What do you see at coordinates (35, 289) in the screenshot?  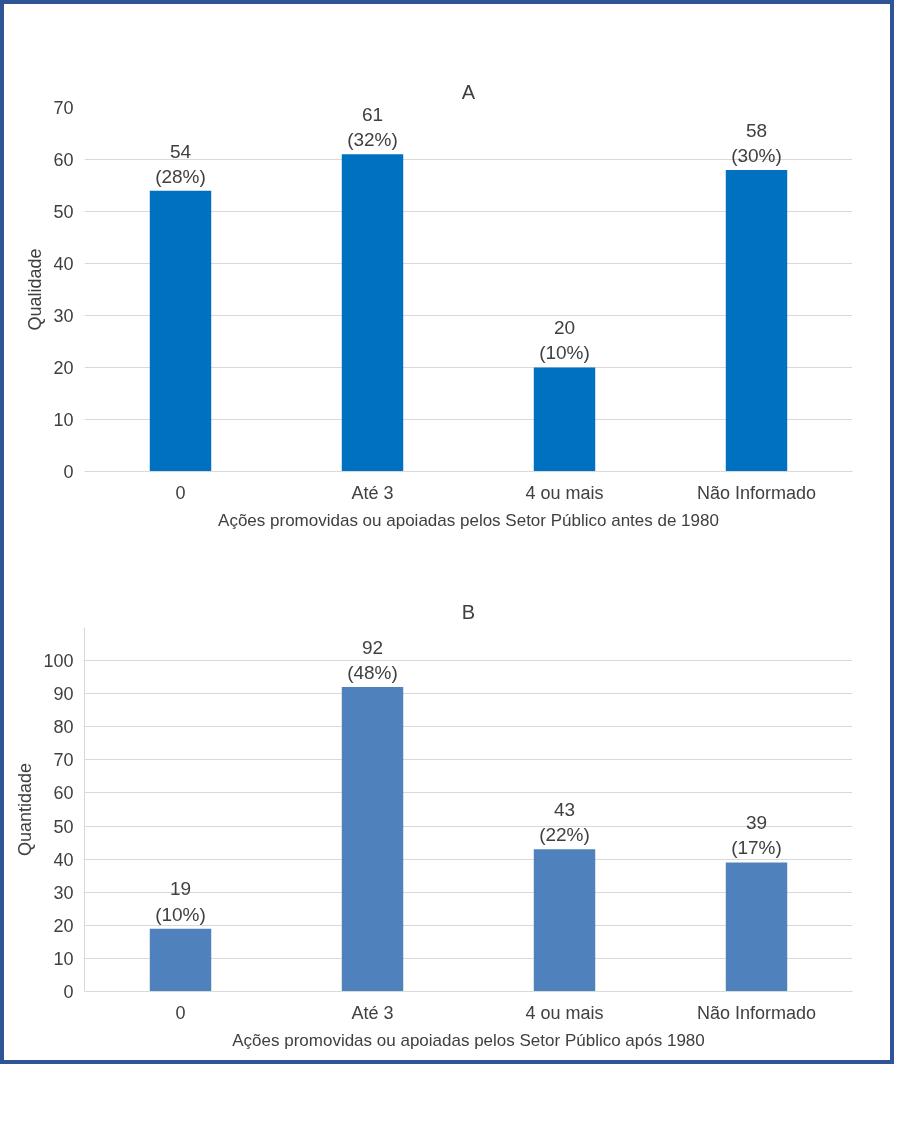 I see `y-axis-title: Qualidade` at bounding box center [35, 289].